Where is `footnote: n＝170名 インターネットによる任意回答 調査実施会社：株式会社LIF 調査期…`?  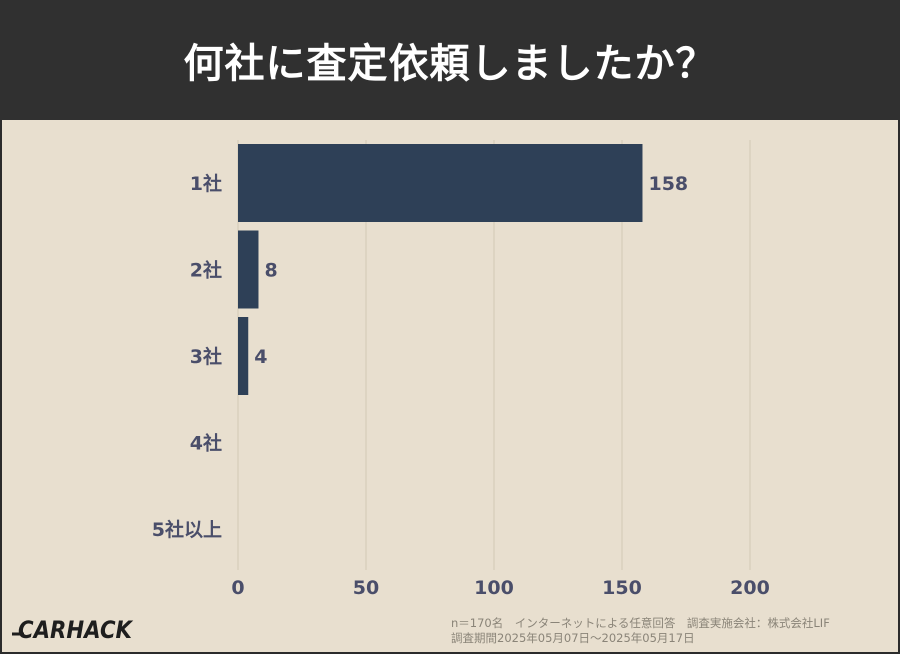
footnote: n＝170名 インターネットによる任意回答 調査実施会社：株式会社LIF 調査期… is located at coordinates (671, 631).